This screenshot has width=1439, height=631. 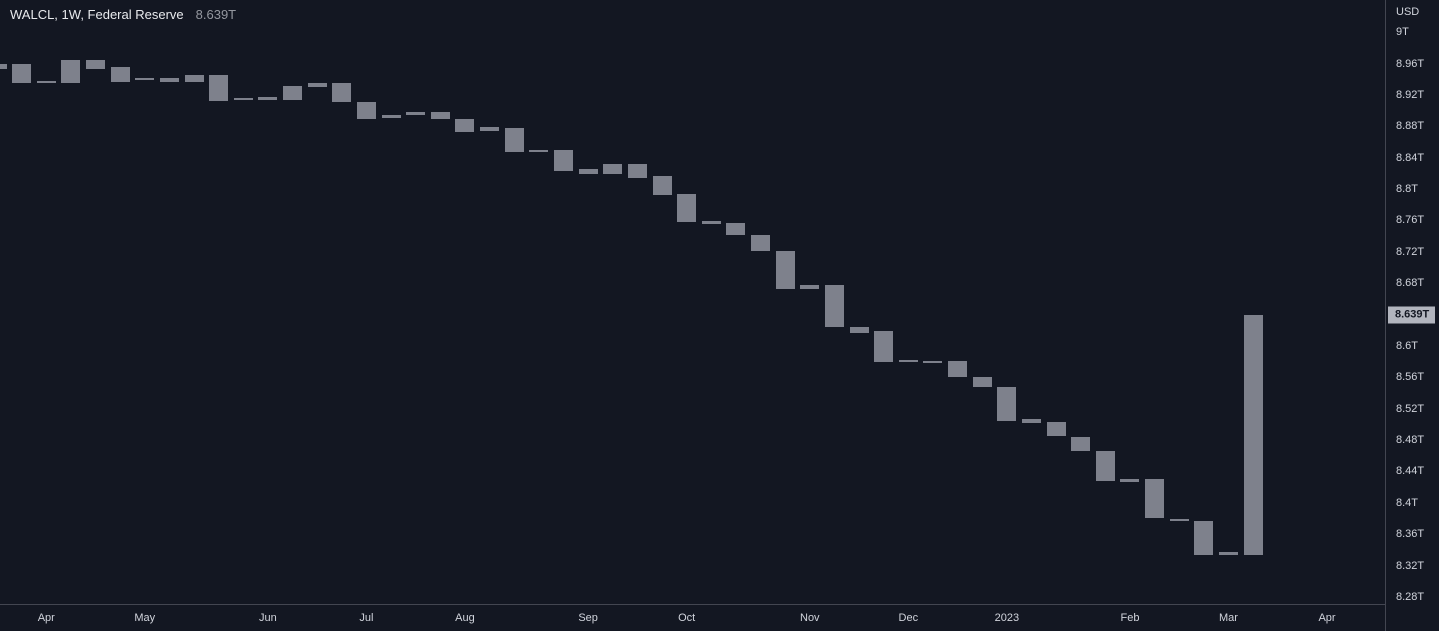 I want to click on price-tick-label: 8.88T, so click(x=1410, y=126).